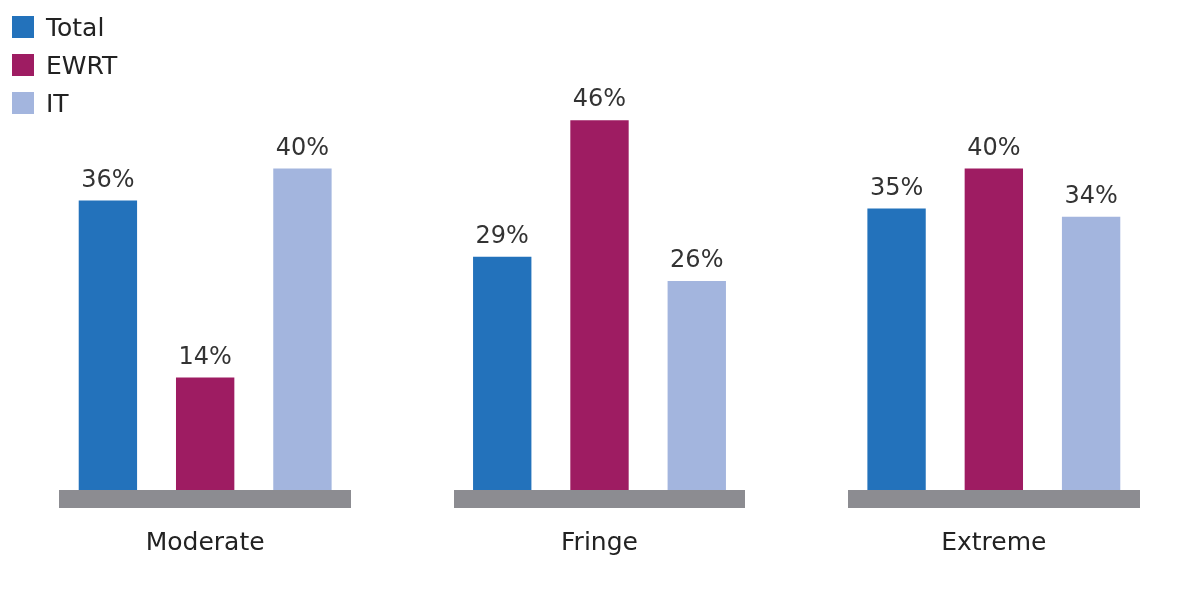 This screenshot has width=1199, height=592. I want to click on legend-label: IT, so click(57, 103).